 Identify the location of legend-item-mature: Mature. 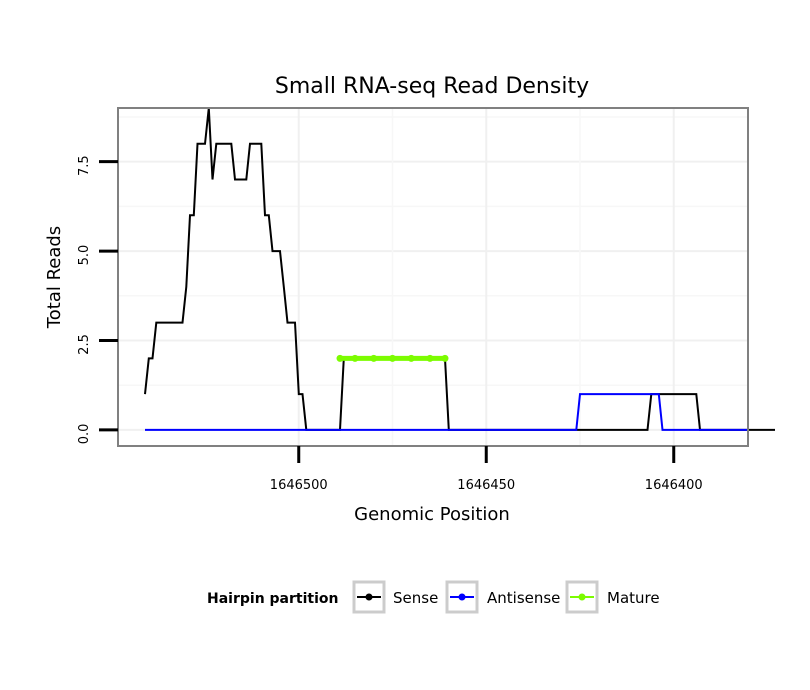
(612, 597).